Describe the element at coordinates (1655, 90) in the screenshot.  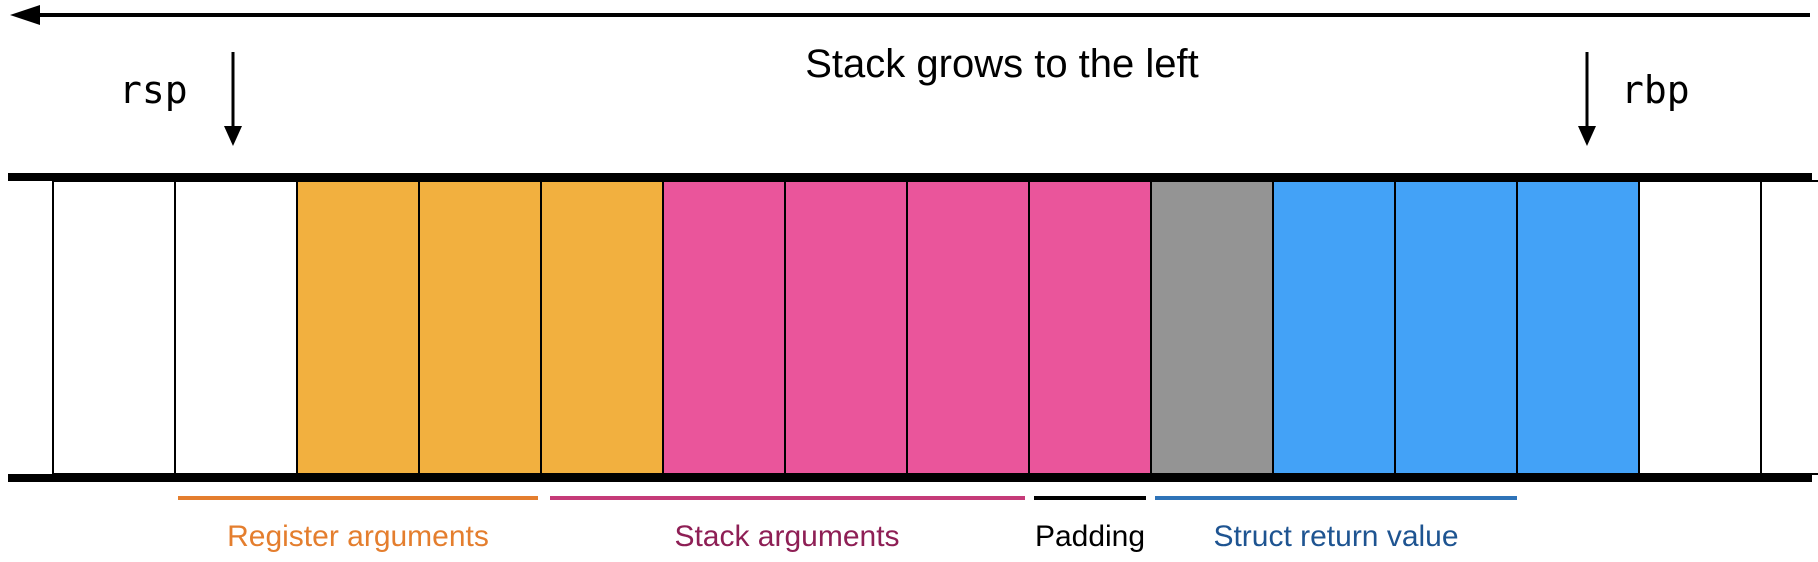
I see `rbp-label: rbp` at that location.